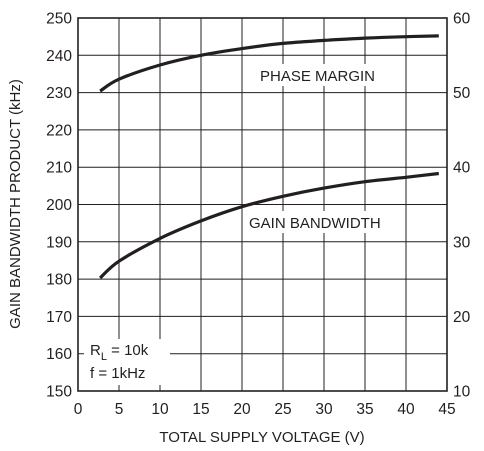  I want to click on y-right-tick-labels: 10 20 30 40 50 60, so click(462, 206).